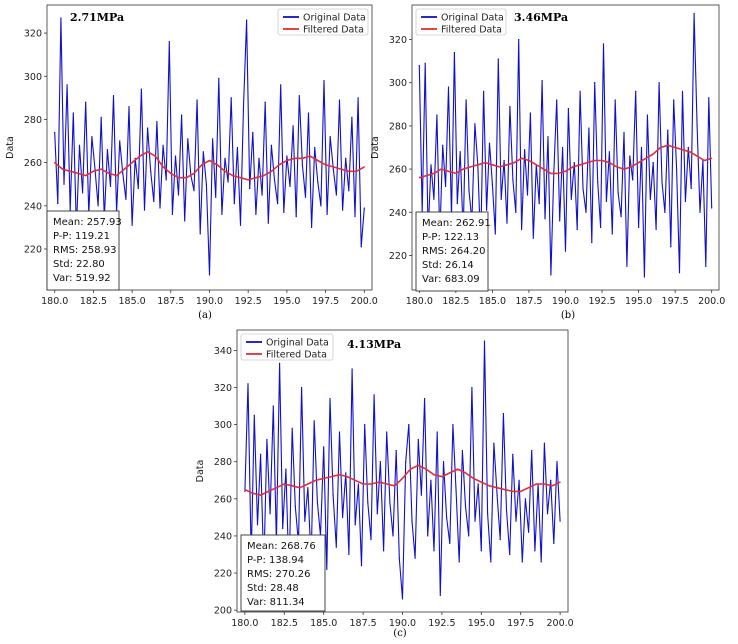 Image resolution: width=738 pixels, height=644 pixels. I want to click on x-tick-label: 180.0, so click(244, 623).